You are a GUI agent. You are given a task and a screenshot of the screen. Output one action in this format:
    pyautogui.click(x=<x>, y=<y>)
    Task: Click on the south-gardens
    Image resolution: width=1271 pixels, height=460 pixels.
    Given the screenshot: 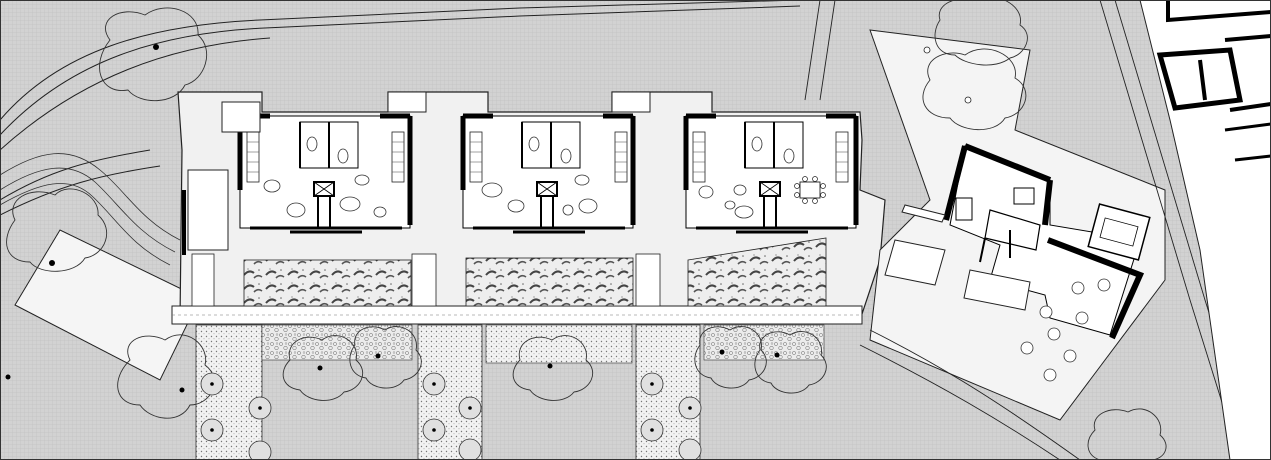 What is the action you would take?
    pyautogui.click(x=535, y=272)
    